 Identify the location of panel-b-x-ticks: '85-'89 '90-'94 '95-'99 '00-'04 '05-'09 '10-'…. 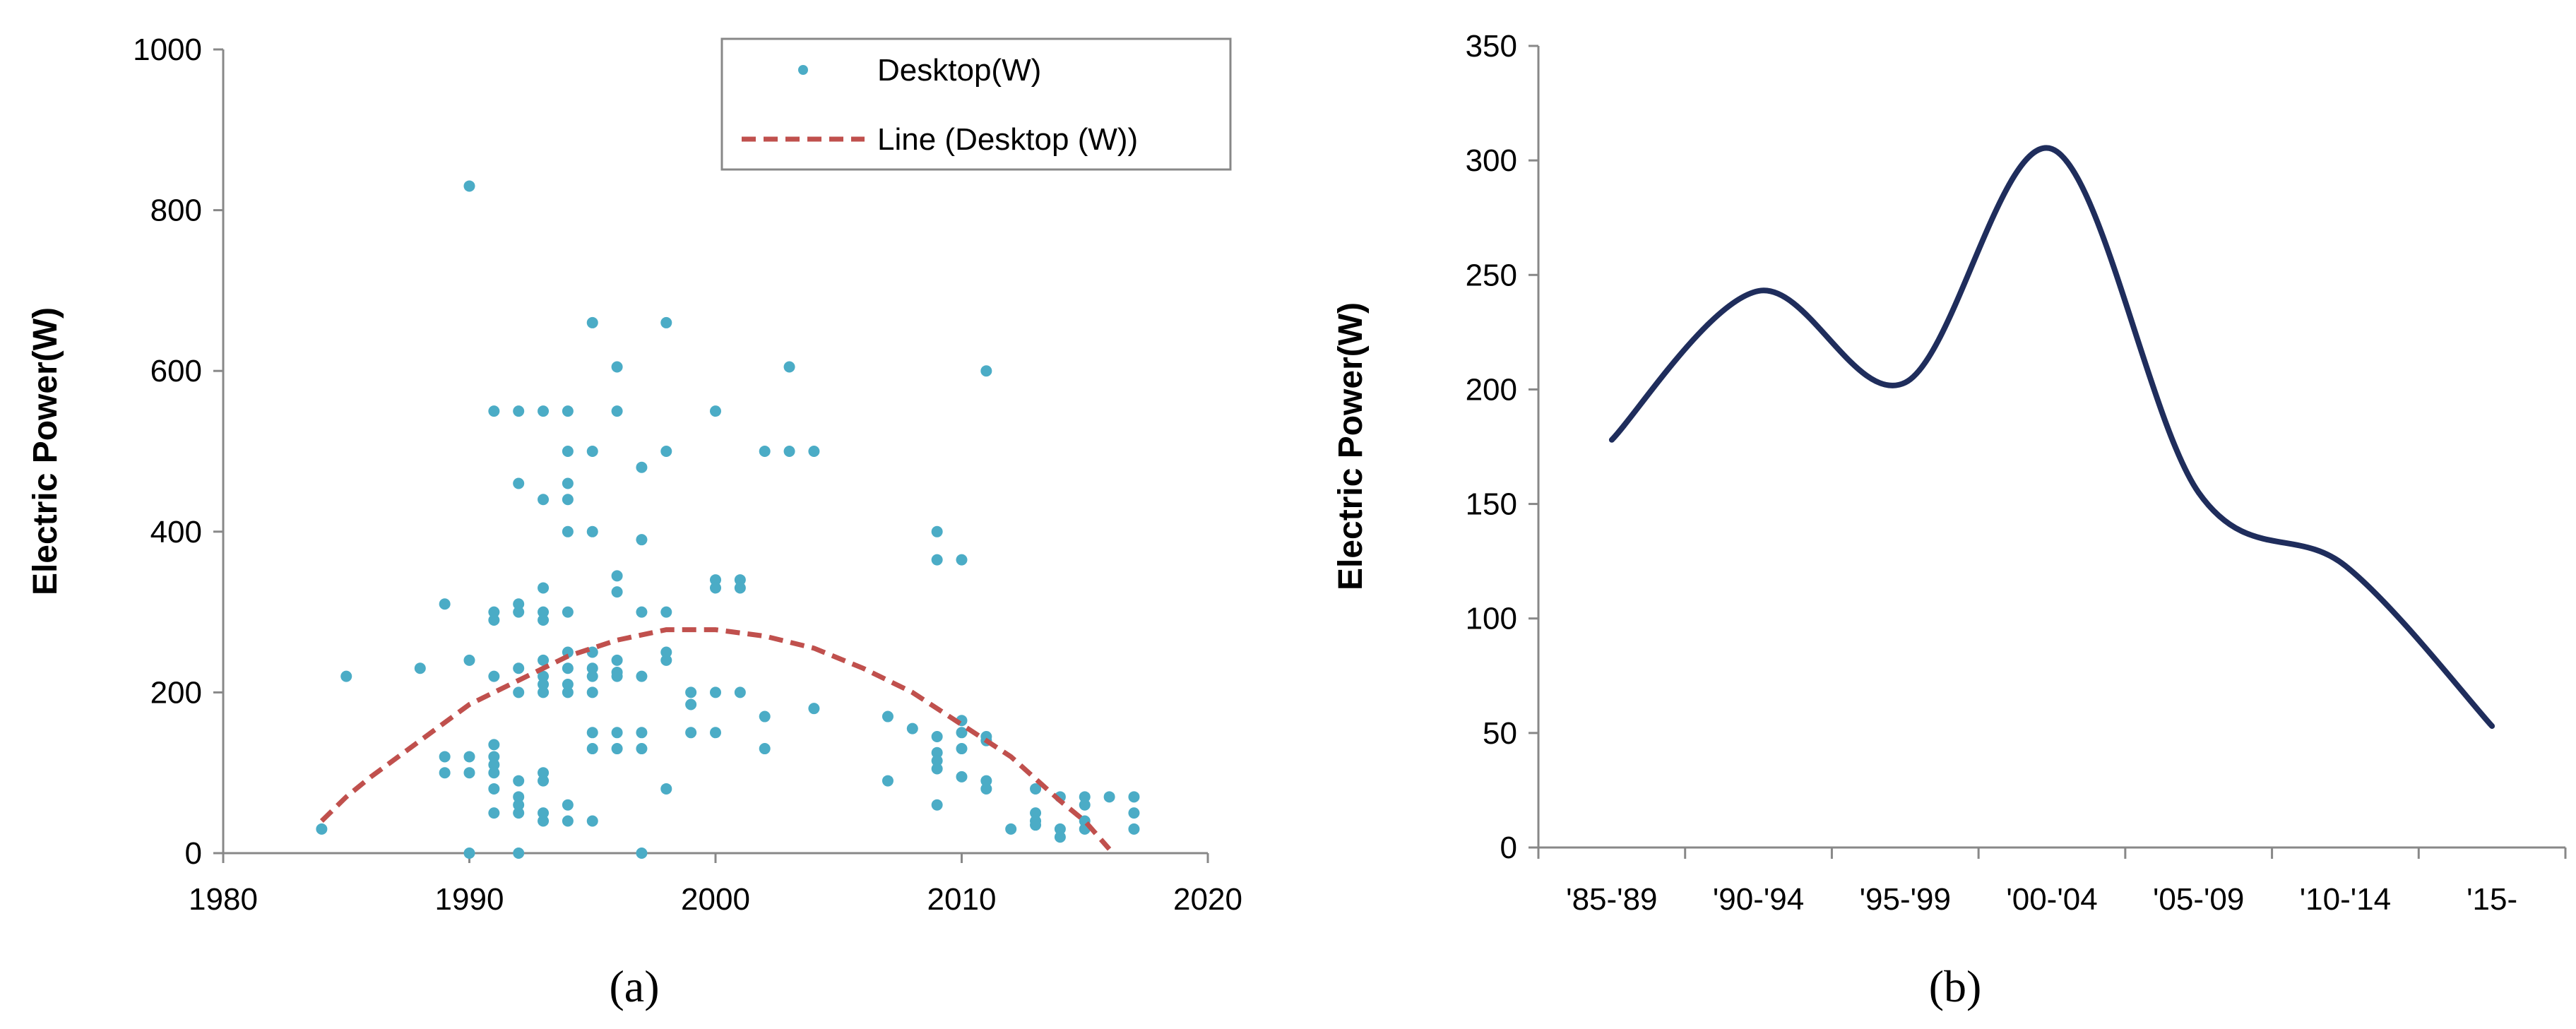
(2052, 882).